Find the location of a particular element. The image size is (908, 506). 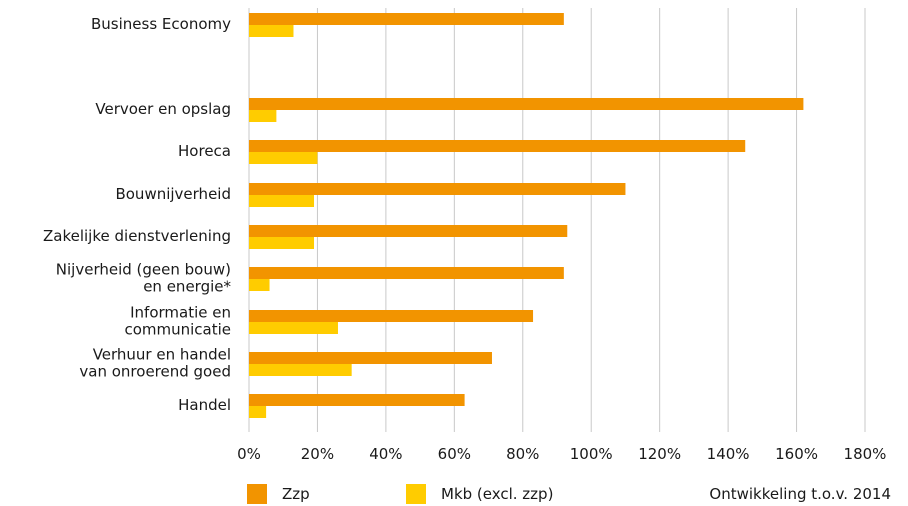

category-label: Verhuur en handel is located at coordinates (162, 355).